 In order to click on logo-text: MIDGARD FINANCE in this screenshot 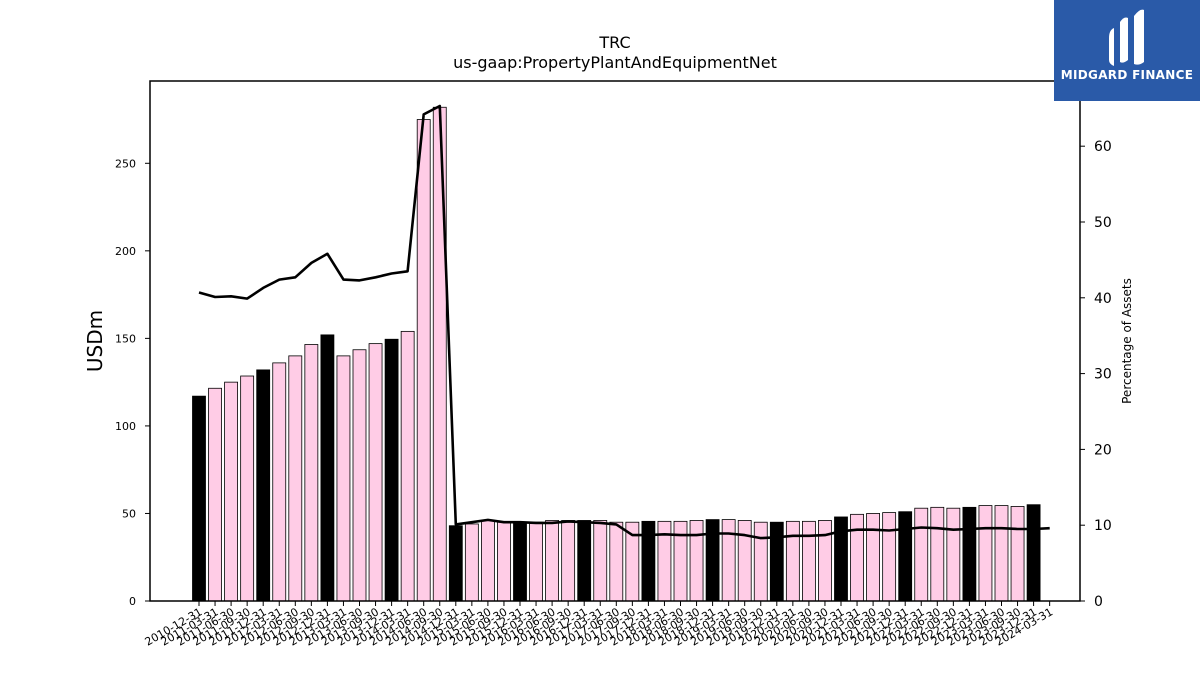, I will do `click(1127, 75)`.